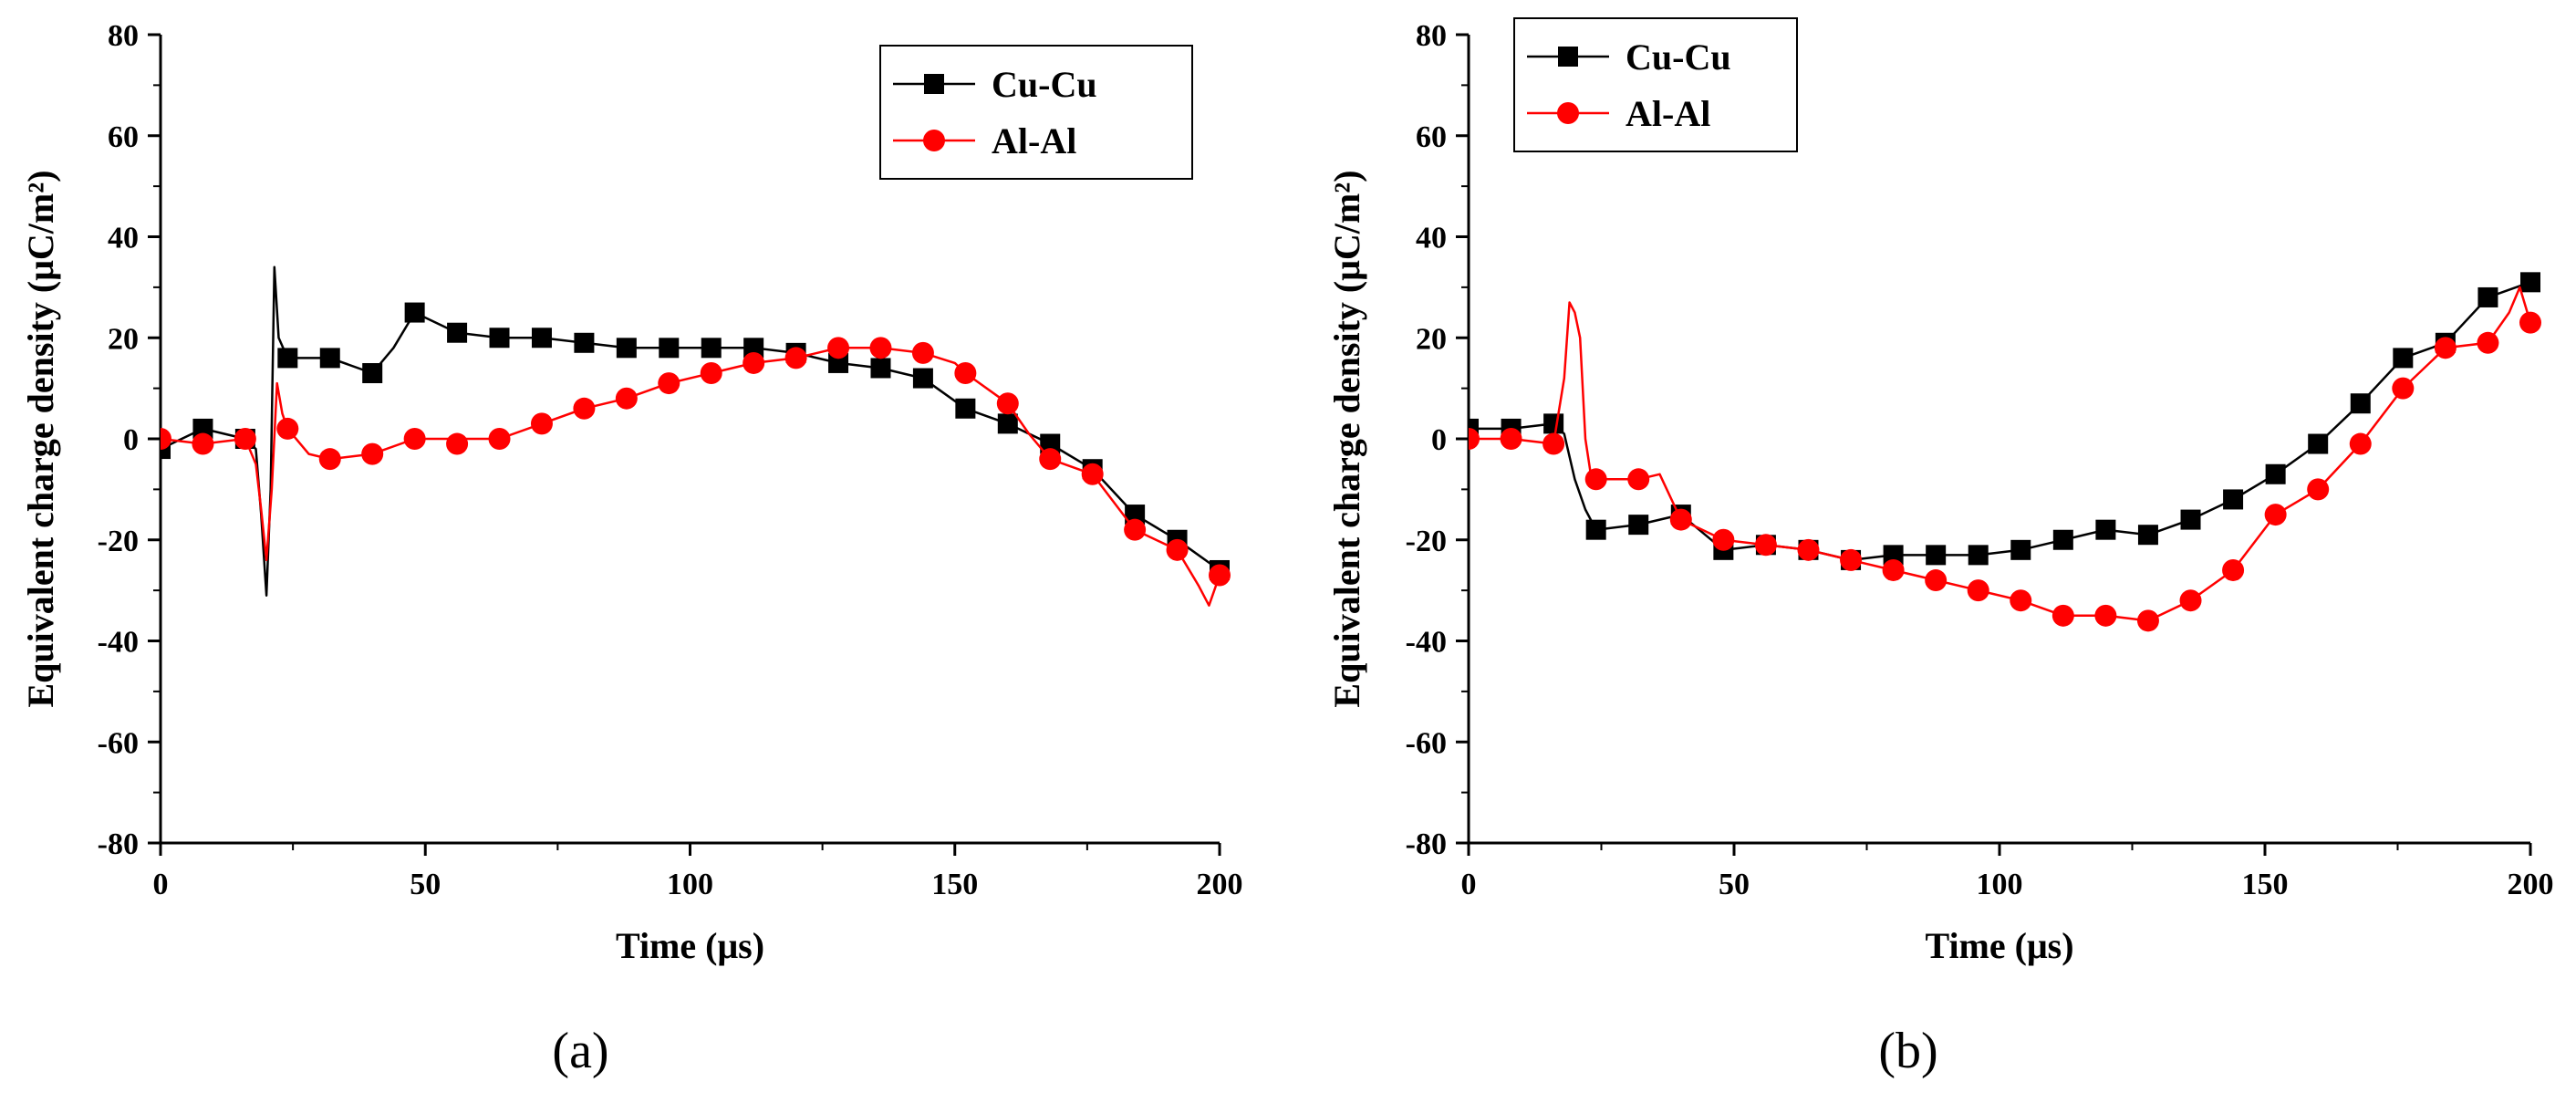 The image size is (2576, 1103). What do you see at coordinates (1568, 113) in the screenshot?
I see `chart-1-legend-marker` at bounding box center [1568, 113].